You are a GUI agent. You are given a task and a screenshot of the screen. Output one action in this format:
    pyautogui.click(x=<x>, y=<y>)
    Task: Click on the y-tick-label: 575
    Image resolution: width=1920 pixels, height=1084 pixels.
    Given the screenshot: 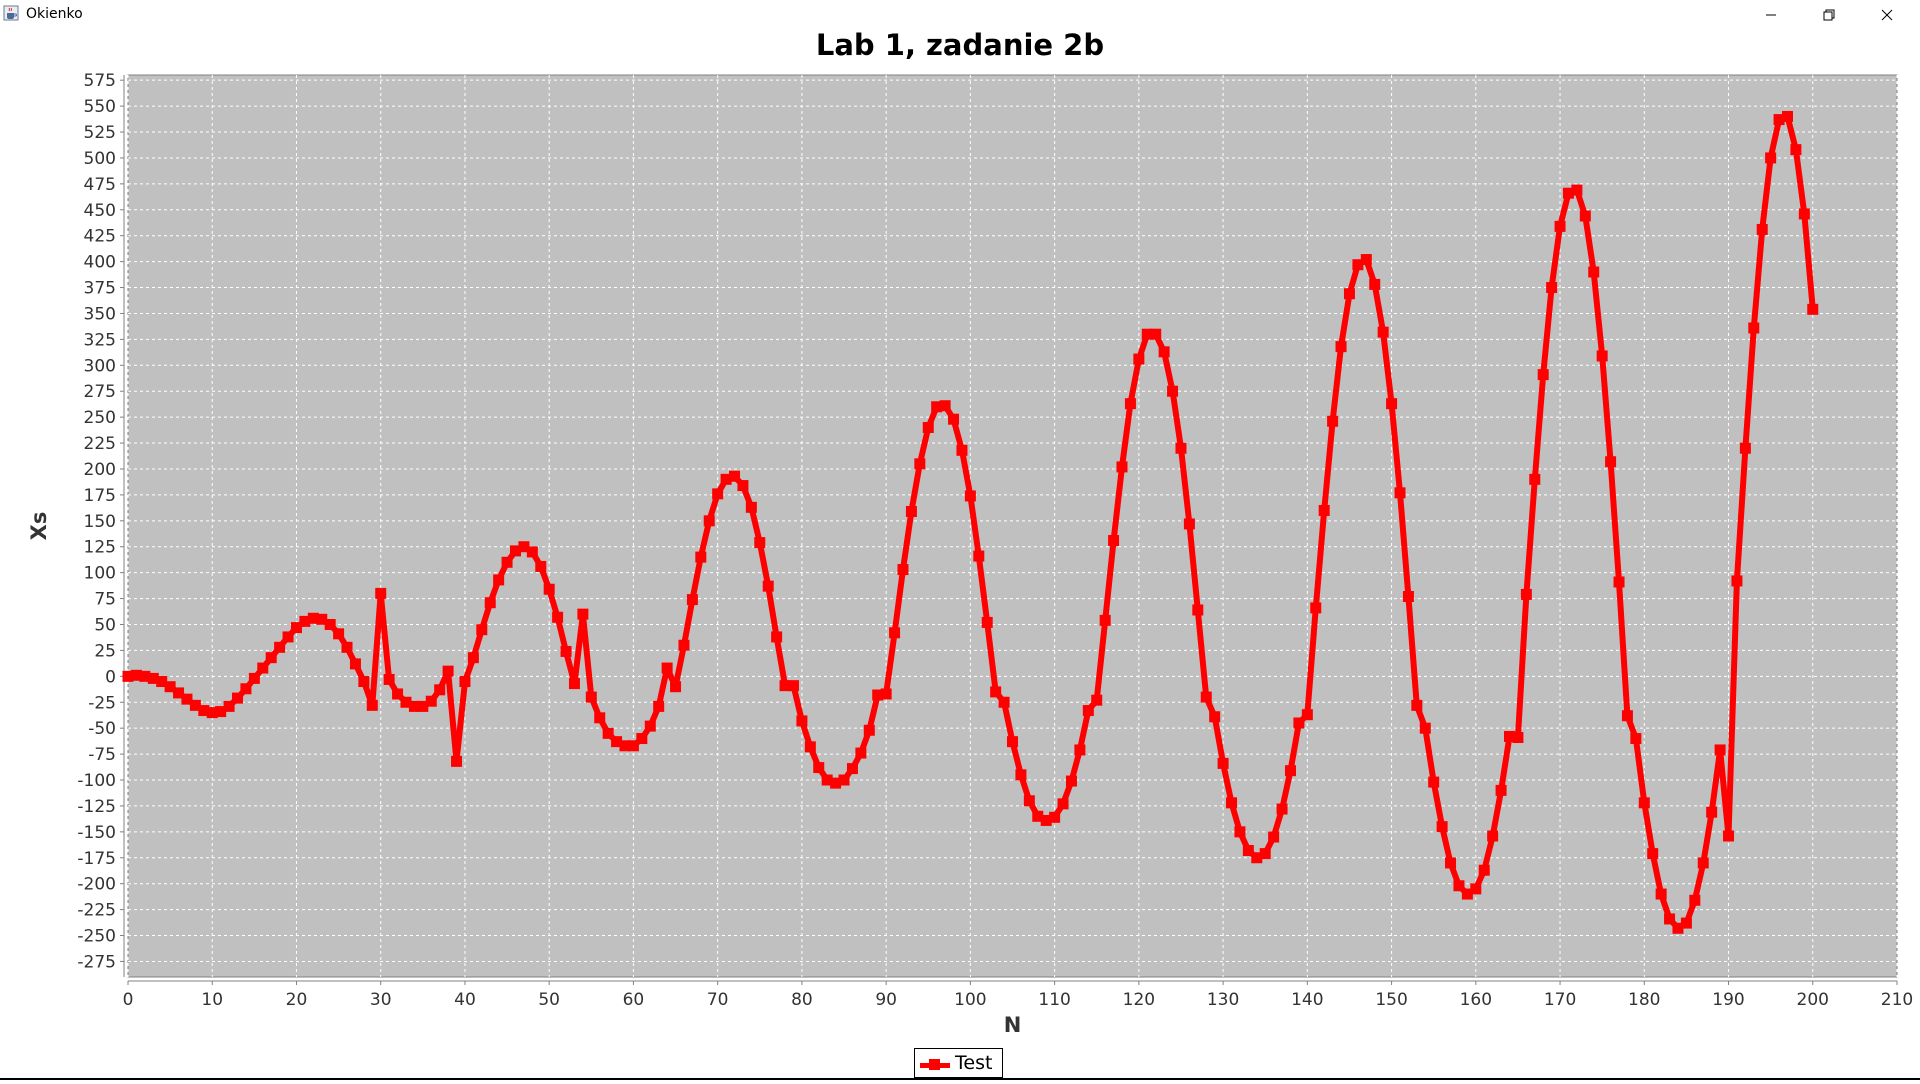 What is the action you would take?
    pyautogui.click(x=100, y=81)
    